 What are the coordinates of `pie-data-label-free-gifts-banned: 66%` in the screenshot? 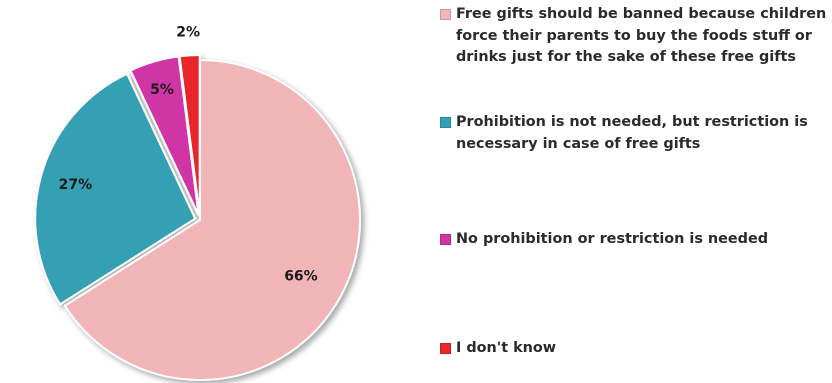 It's located at (301, 276).